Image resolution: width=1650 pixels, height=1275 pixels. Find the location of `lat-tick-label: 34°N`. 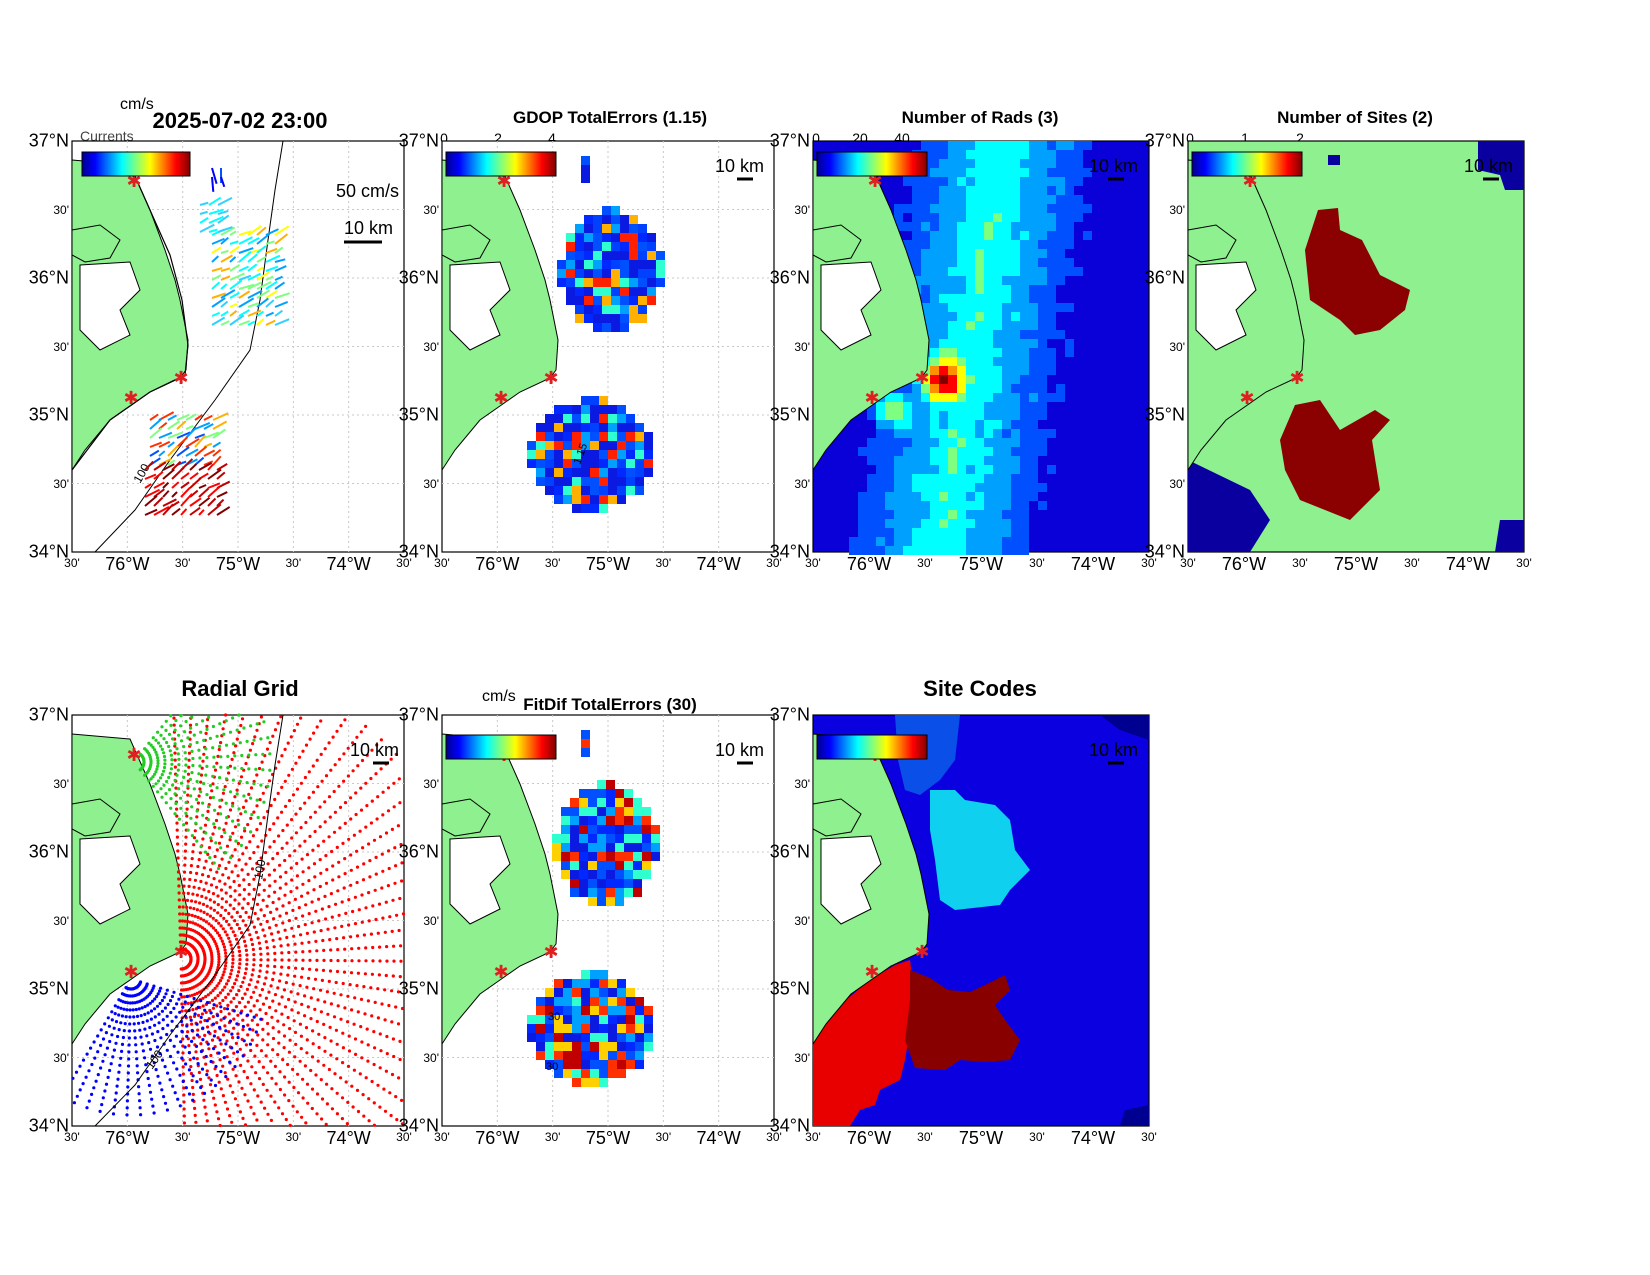

lat-tick-label: 34°N is located at coordinates (789, 551).